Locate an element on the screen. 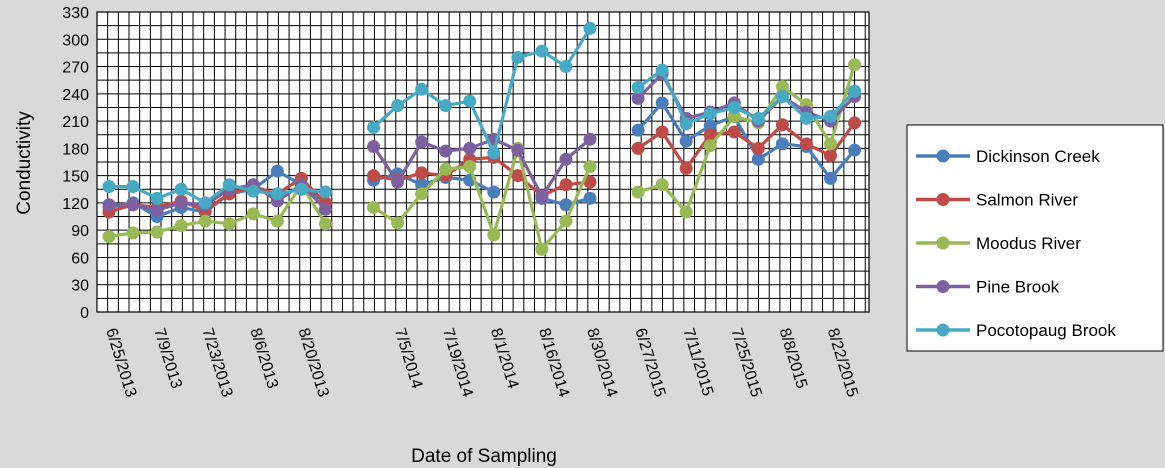  y-tick-label: 60 is located at coordinates (80, 258).